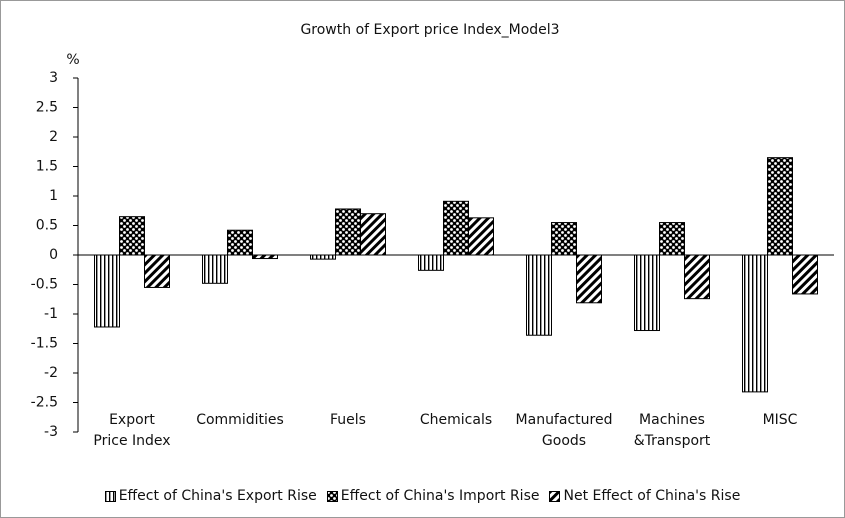 The height and width of the screenshot is (518, 845). What do you see at coordinates (44, 285) in the screenshot?
I see `y-tick-label: -0.5` at bounding box center [44, 285].